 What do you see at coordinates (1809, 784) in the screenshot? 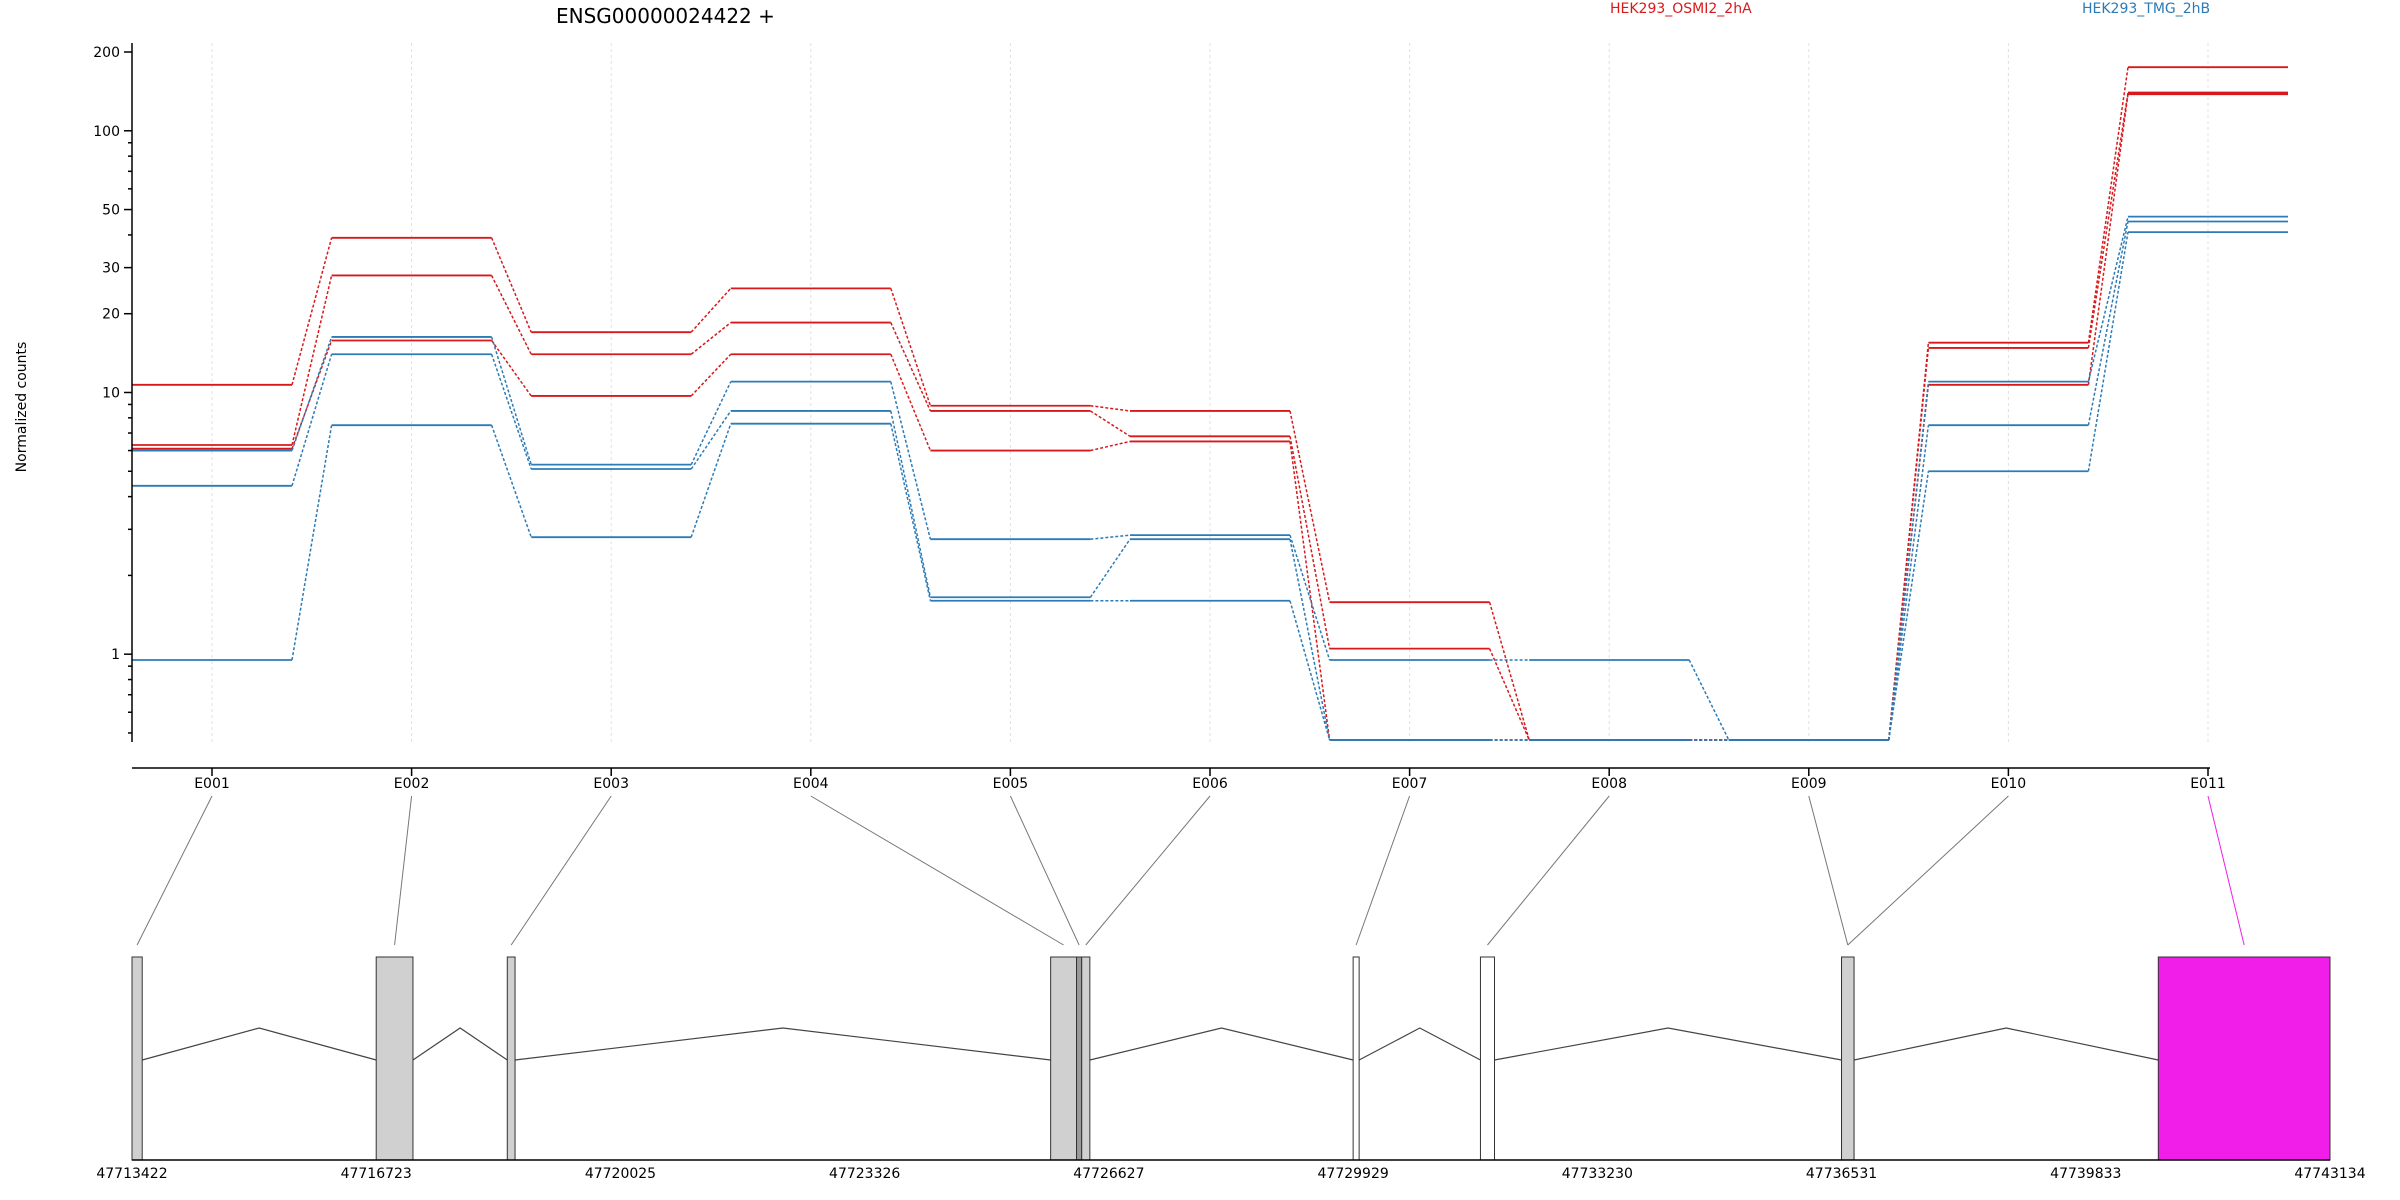
I see `x-tick-label-e009: E009` at bounding box center [1809, 784].